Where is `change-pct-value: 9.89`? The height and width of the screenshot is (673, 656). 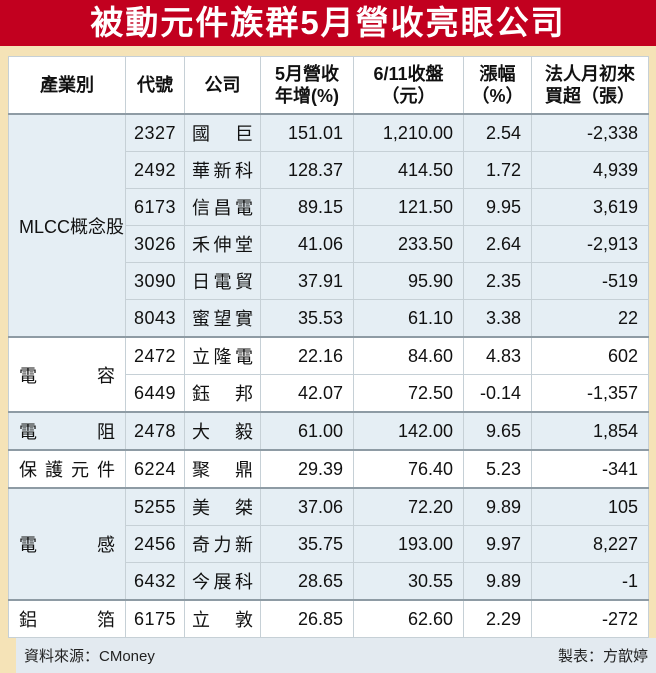
change-pct-value: 9.89 is located at coordinates (497, 581).